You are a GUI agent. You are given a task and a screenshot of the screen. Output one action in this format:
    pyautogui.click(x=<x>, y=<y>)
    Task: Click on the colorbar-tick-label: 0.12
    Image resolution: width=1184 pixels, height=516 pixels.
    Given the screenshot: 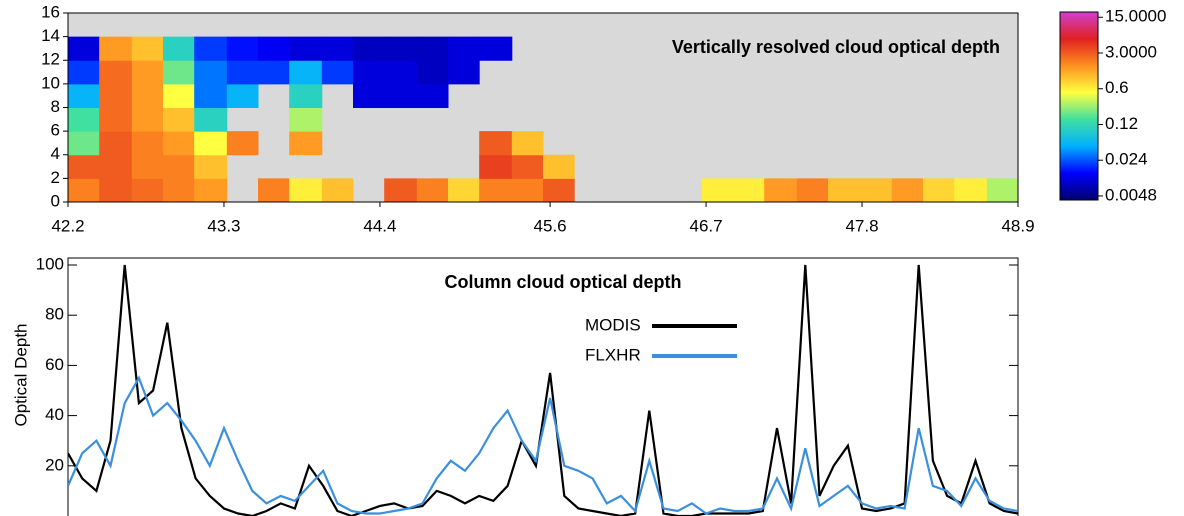 What is the action you would take?
    pyautogui.click(x=1121, y=123)
    